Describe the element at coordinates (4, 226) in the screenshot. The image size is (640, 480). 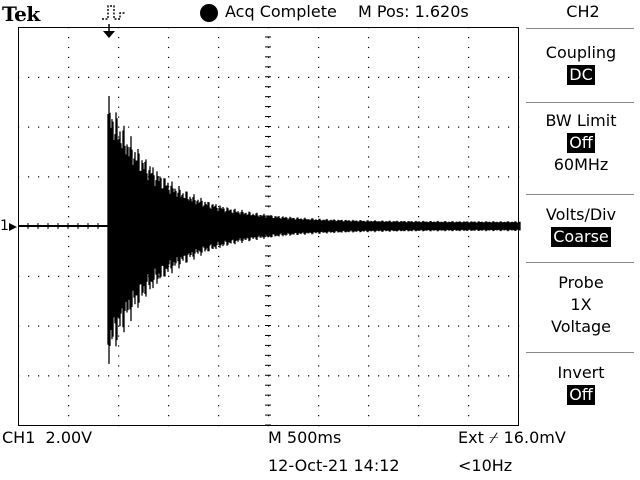
I see `ch1-ground-marker: 1` at that location.